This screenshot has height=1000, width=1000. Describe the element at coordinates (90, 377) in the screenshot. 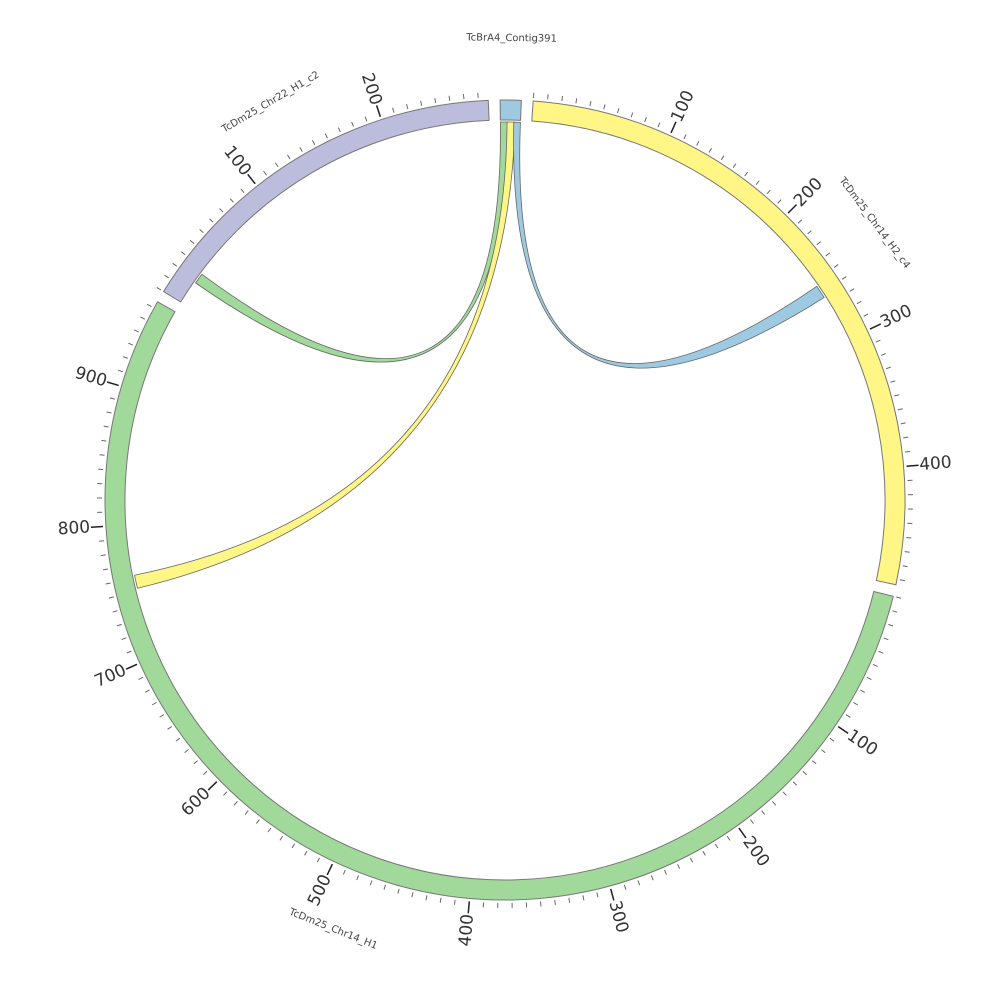

I see `tick-label: 900` at that location.